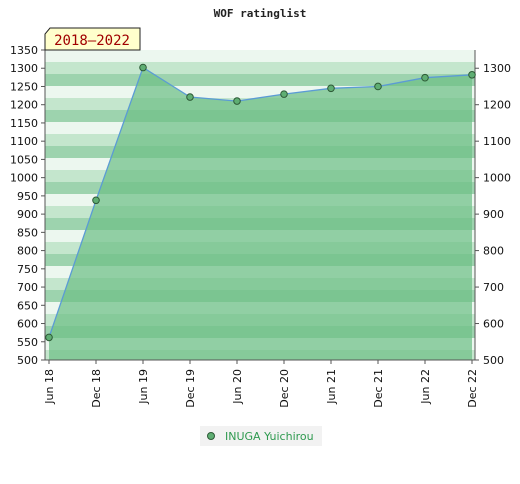 This screenshot has width=520, height=484. I want to click on x-tick-label: Dec 20, so click(284, 388).